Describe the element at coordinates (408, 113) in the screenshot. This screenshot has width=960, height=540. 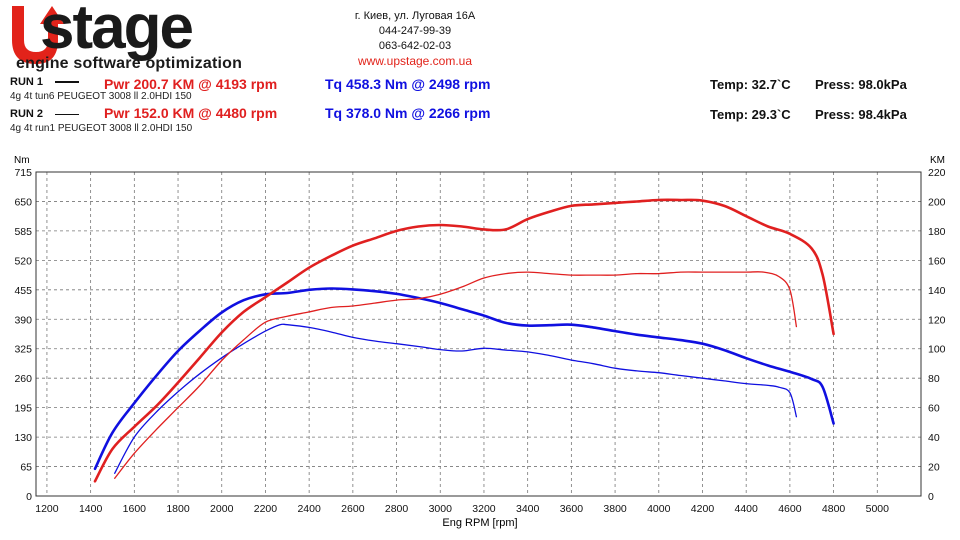
I see `run2-tq: Tq 378.0 Nm @ 2266 rpm` at that location.